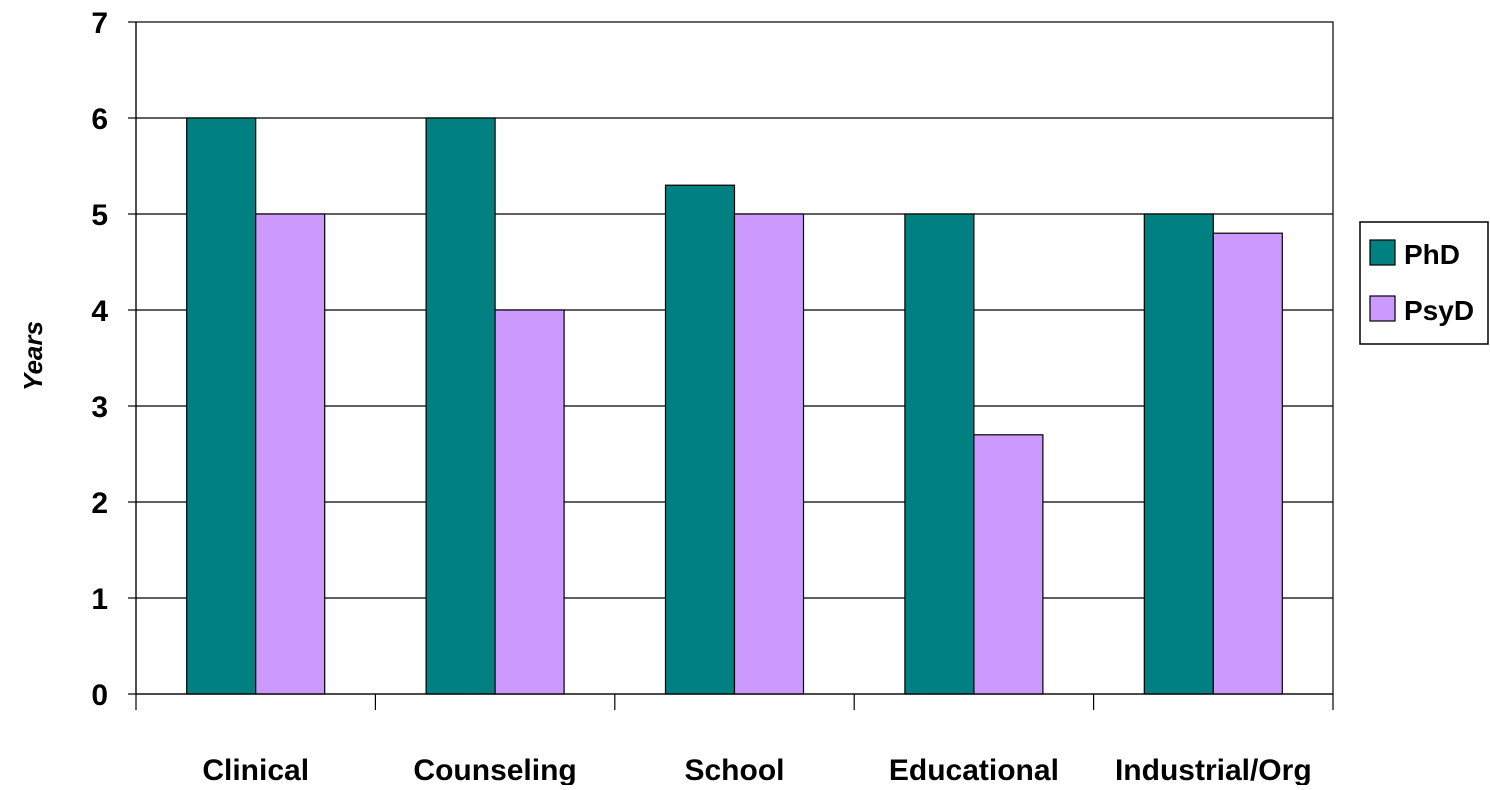  I want to click on y-tick-label-2: 2, so click(99, 503).